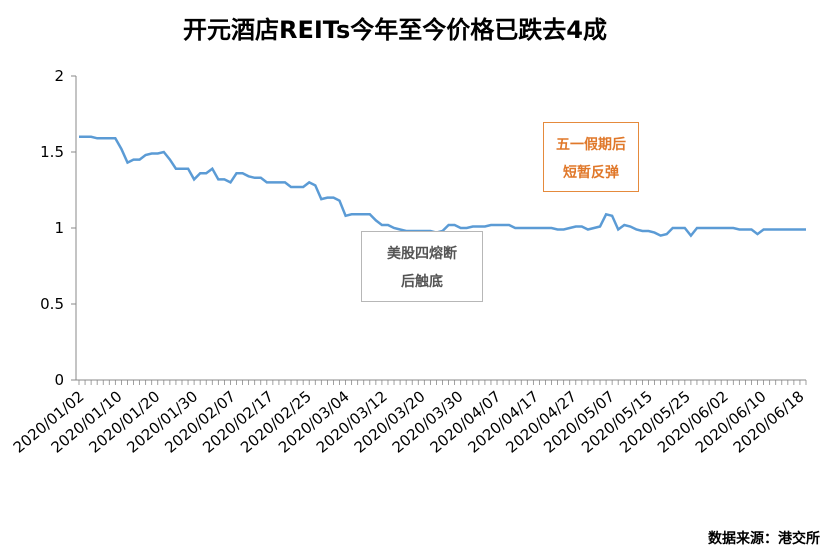 The width and height of the screenshot is (834, 558). What do you see at coordinates (591, 173) in the screenshot?
I see `annotation-rebound-line-2: 短暂反弹` at bounding box center [591, 173].